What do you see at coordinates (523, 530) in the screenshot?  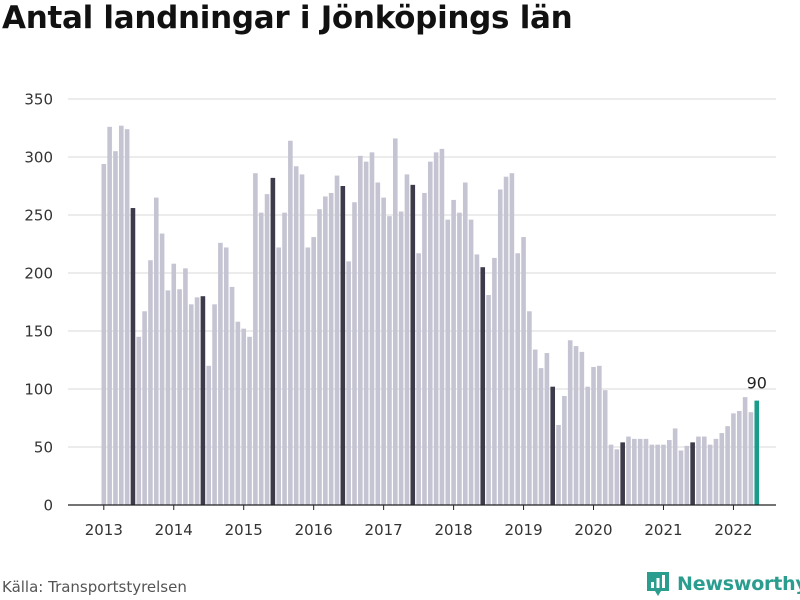 I see `x-tick-label: 2019` at bounding box center [523, 530].